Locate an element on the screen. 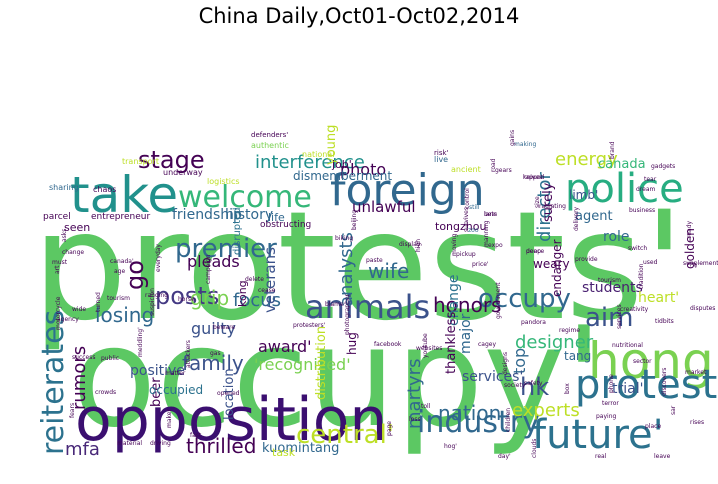 The height and width of the screenshot is (484, 718). word-public: public is located at coordinates (110, 358).